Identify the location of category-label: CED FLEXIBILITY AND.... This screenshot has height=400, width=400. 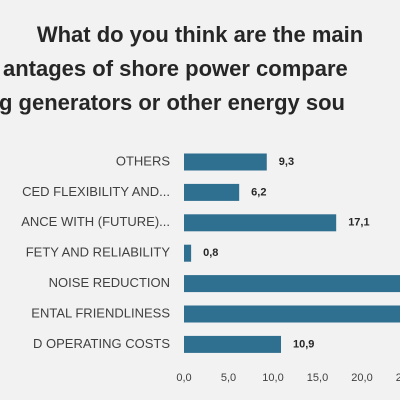
(96, 191).